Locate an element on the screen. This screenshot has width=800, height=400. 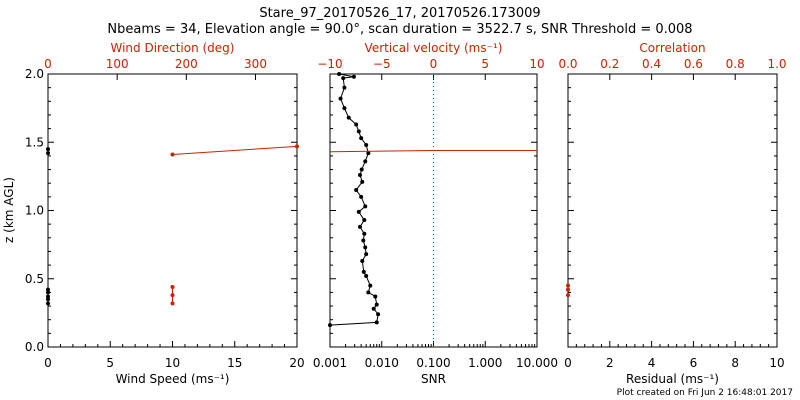
vv-x-axis-label: SNR is located at coordinates (433, 379).